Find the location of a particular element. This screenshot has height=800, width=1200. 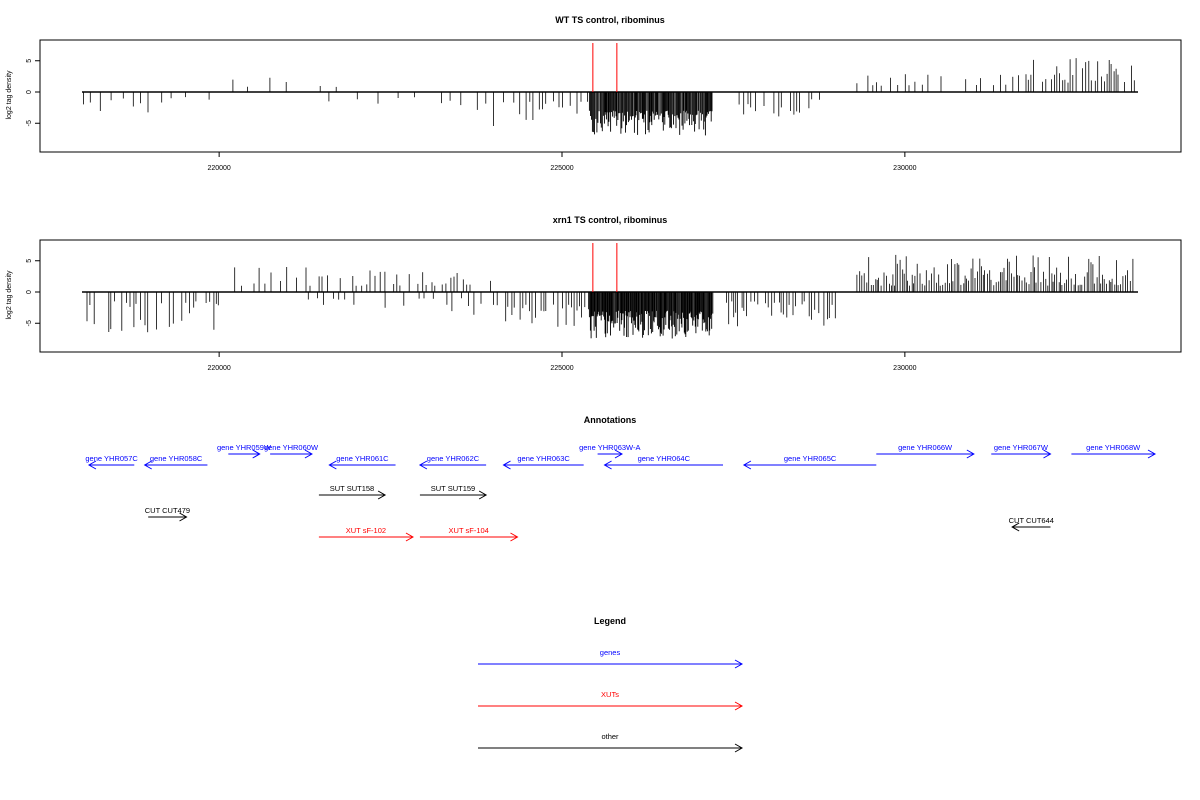

wt-panel-title: WT TS control, ribominus is located at coordinates (610, 20).